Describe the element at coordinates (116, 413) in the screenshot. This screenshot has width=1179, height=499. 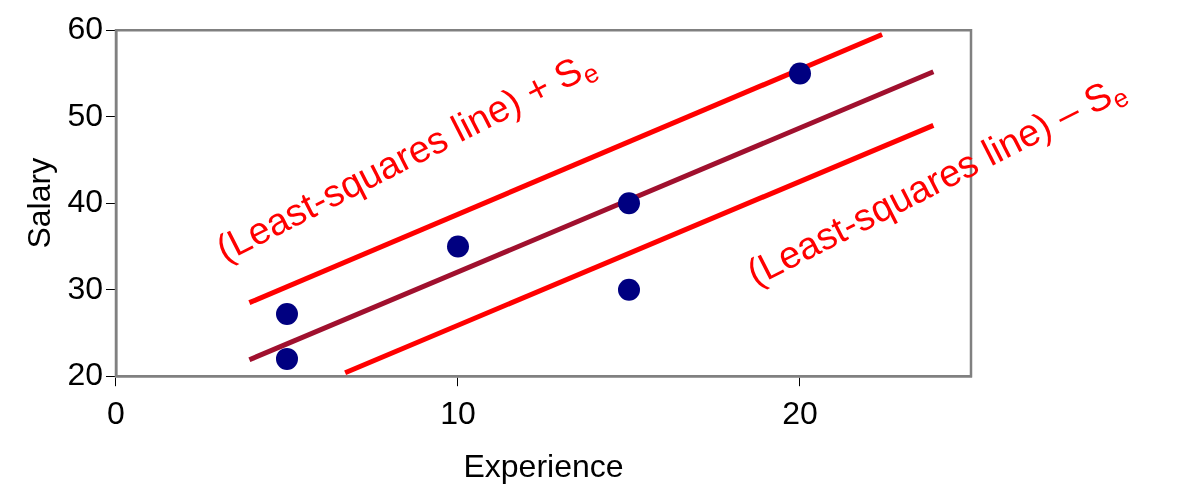
I see `x-tick-label: 0` at that location.